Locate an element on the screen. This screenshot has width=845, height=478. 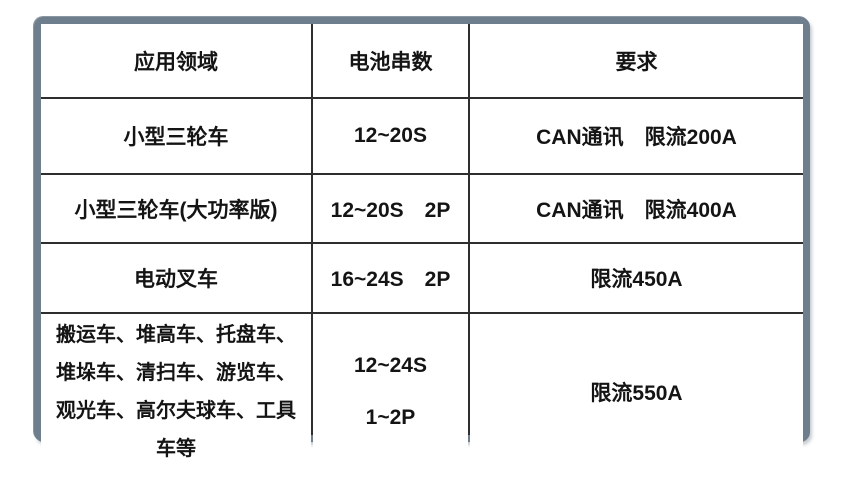
cell-application-row3: 电动叉车 is located at coordinates (176, 278).